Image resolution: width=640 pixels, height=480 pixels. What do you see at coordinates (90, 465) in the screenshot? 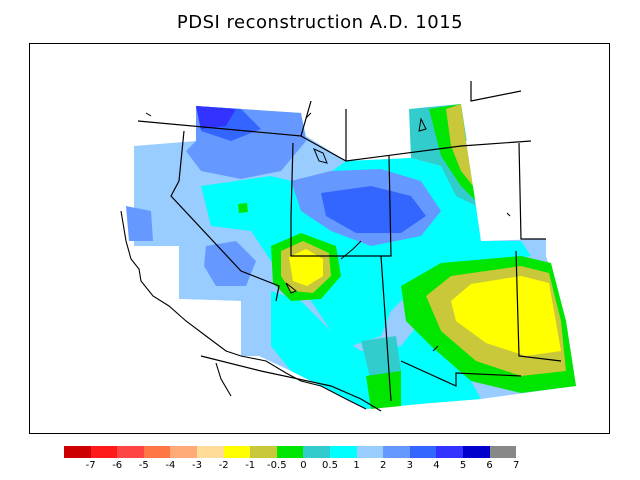
I see `colorbar-tick-label: -7` at bounding box center [90, 465].